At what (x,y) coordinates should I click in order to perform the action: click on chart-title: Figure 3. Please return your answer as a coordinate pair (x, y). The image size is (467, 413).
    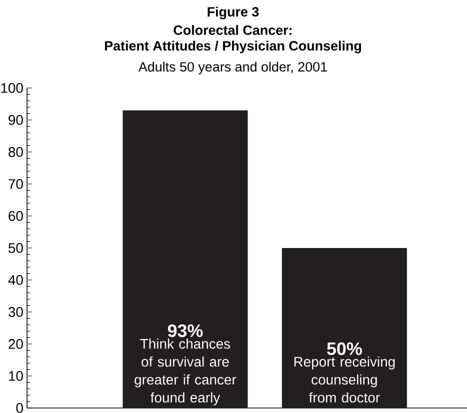
    Looking at the image, I should click on (233, 13).